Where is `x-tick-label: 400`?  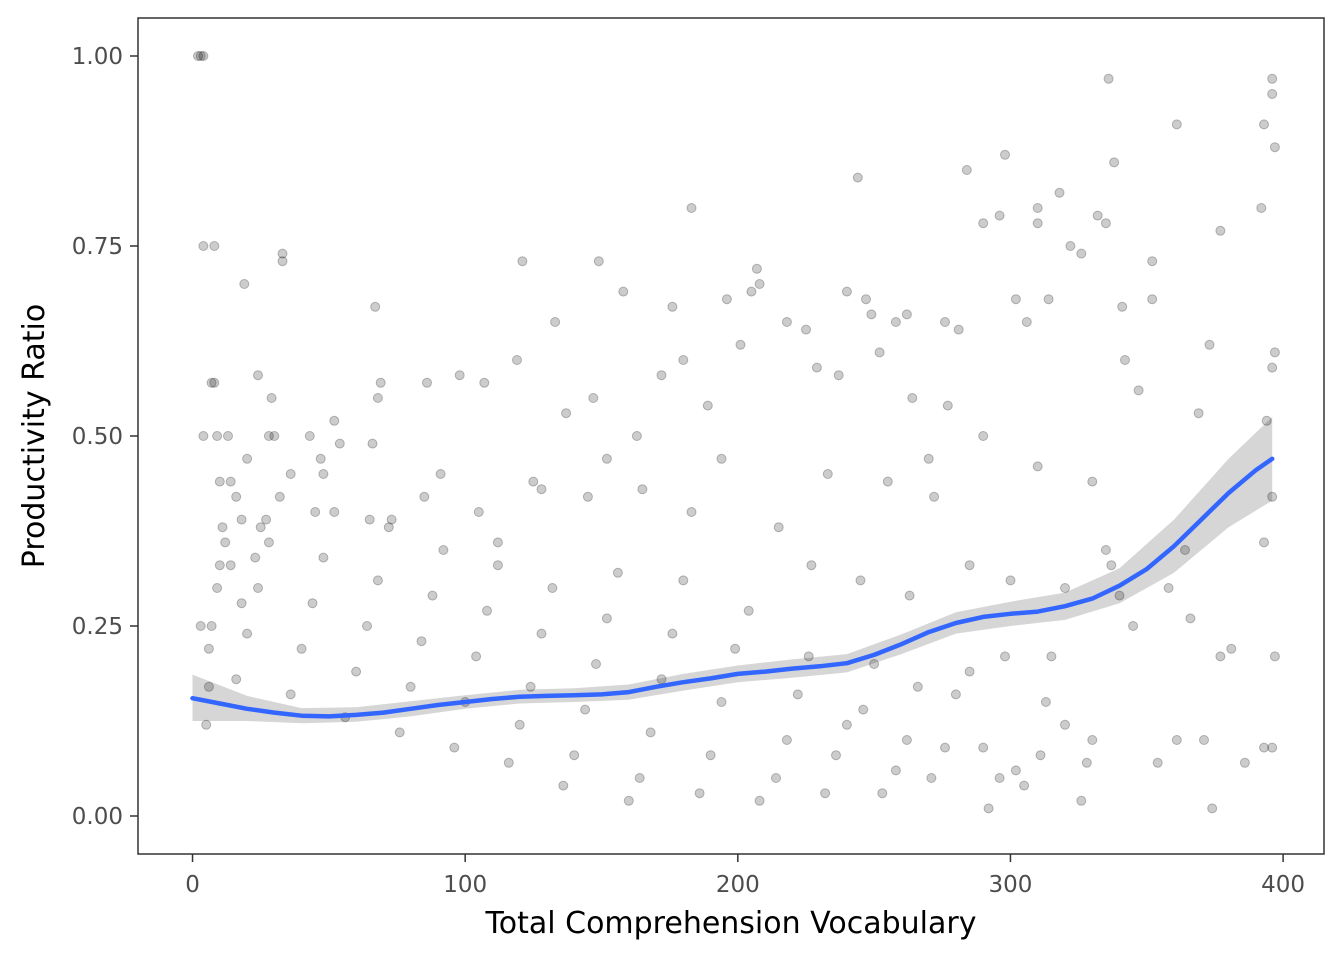
x-tick-label: 400 is located at coordinates (1283, 885).